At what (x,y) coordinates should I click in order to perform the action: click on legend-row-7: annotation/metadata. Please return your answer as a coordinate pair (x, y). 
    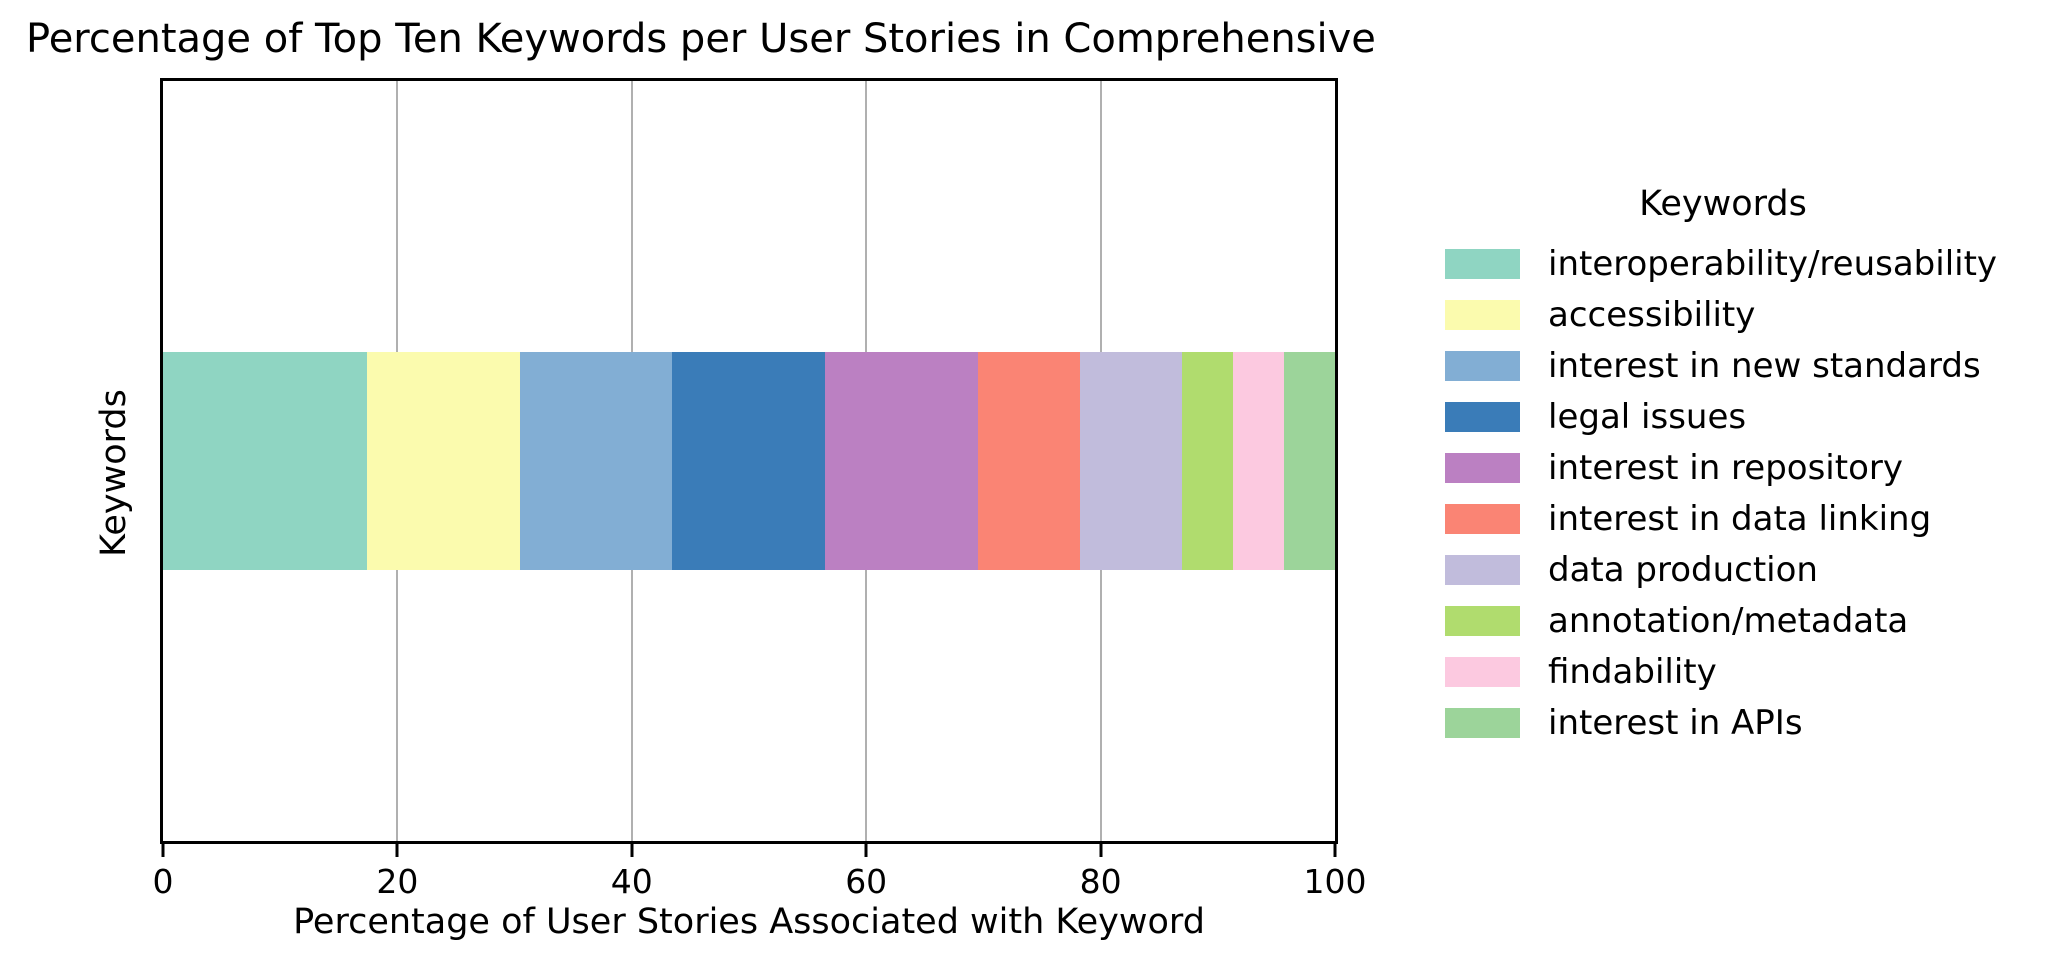
    Looking at the image, I should click on (1681, 620).